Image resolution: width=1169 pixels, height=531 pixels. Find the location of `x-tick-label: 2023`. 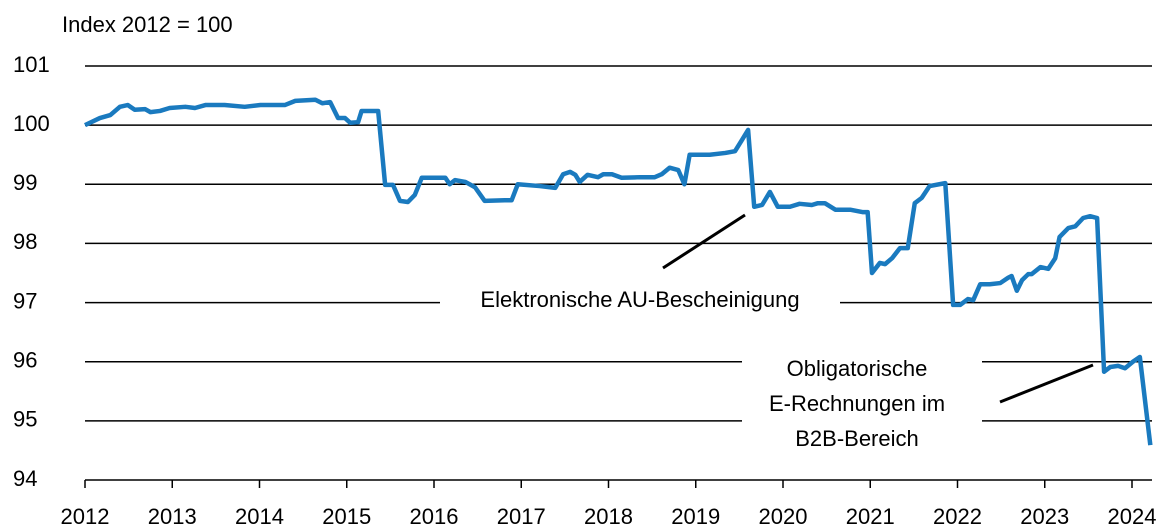

x-tick-label: 2023 is located at coordinates (1044, 516).